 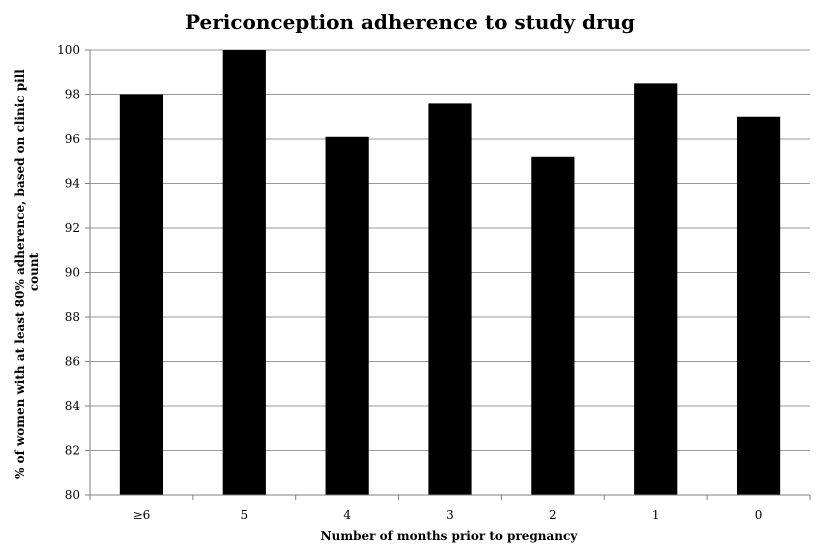 What do you see at coordinates (142, 515) in the screenshot?
I see `x-tick-label-0: ≥6` at bounding box center [142, 515].